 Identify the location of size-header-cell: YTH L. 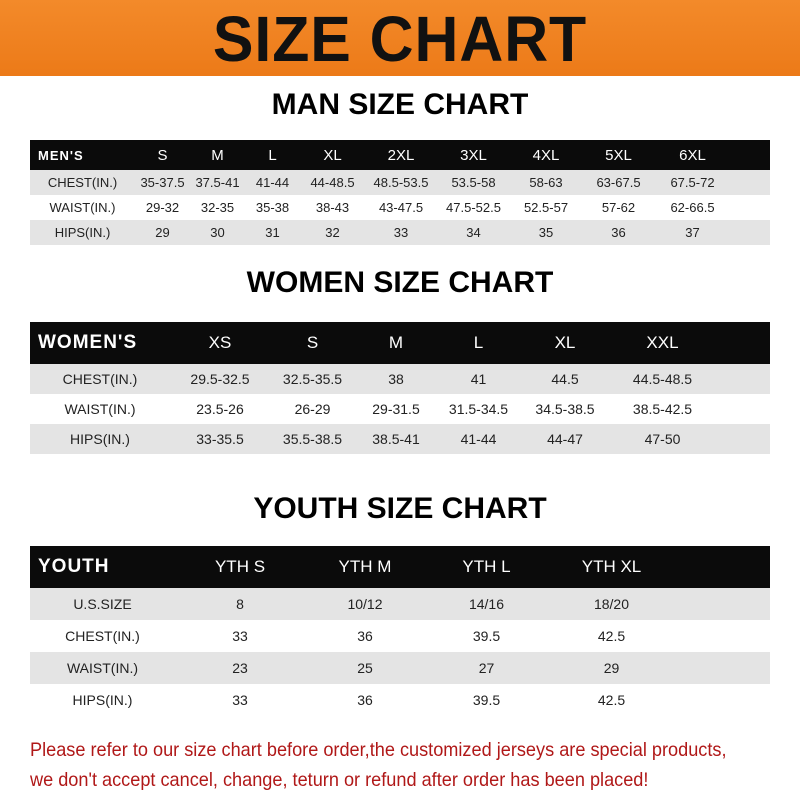
(486, 566).